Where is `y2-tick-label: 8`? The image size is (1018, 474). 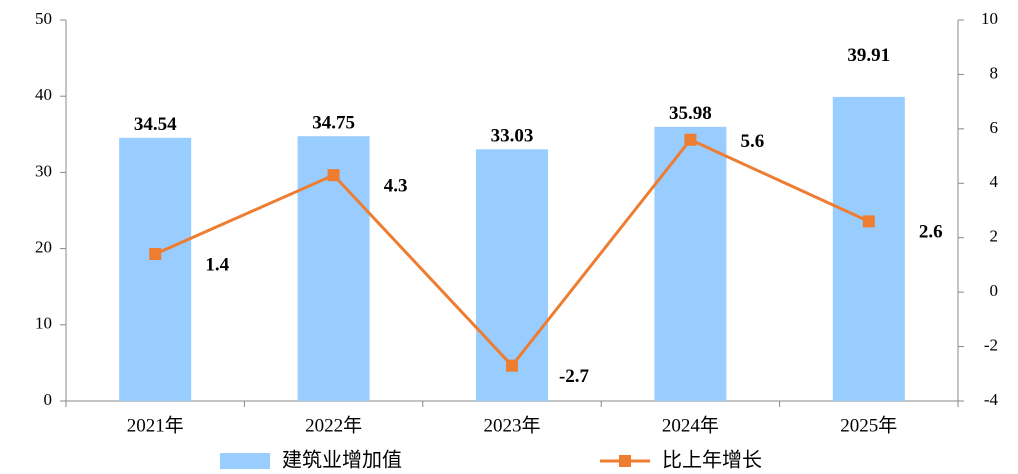
y2-tick-label: 8 is located at coordinates (994, 72).